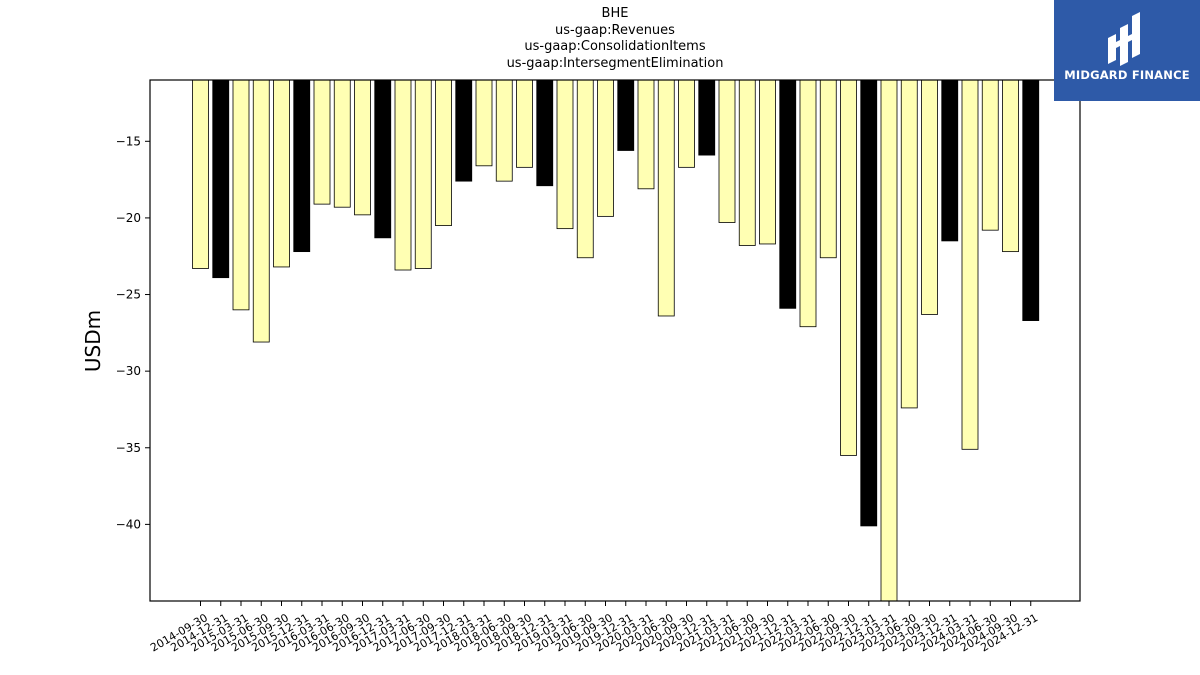 This screenshot has width=1200, height=675. Describe the element at coordinates (615, 46) in the screenshot. I see `chart-title-line-3: us-gaap:ConsolidationItems` at that location.